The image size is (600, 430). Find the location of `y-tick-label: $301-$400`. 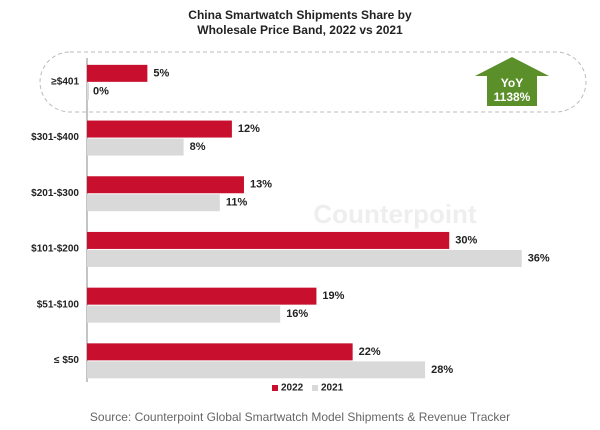

y-tick-label: $301-$400 is located at coordinates (55, 137).